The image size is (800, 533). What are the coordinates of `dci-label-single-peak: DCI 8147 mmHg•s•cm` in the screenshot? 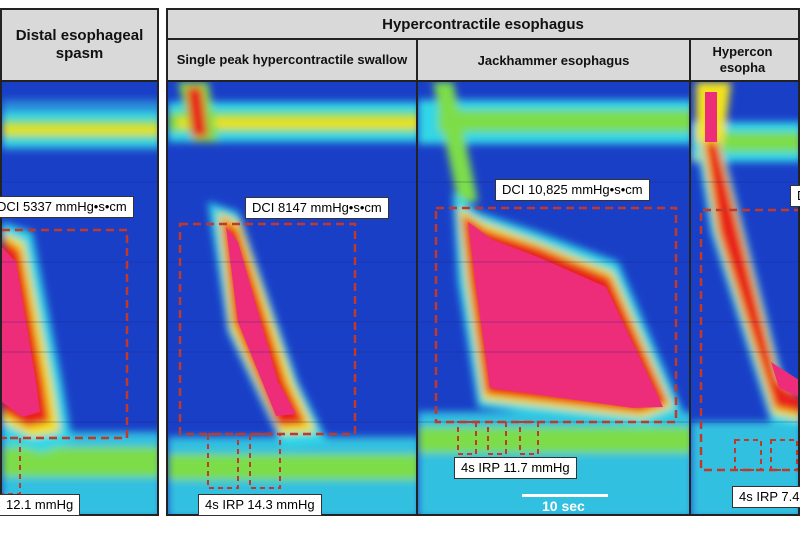 It's located at (317, 208).